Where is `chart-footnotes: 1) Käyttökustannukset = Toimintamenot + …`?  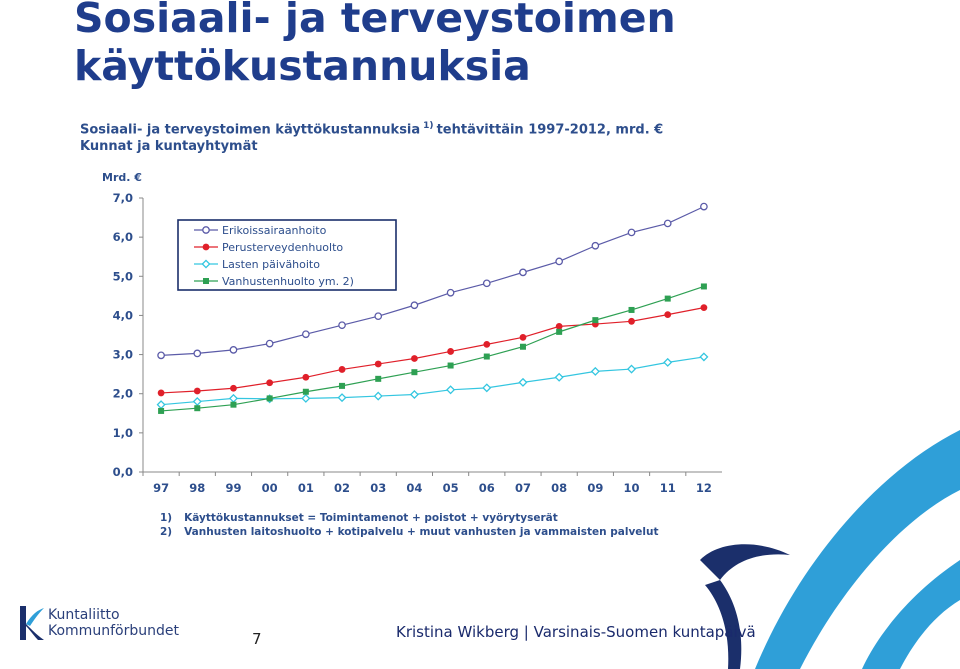 chart-footnotes: 1) Käyttökustannukset = Toimintamenot + … is located at coordinates (409, 525).